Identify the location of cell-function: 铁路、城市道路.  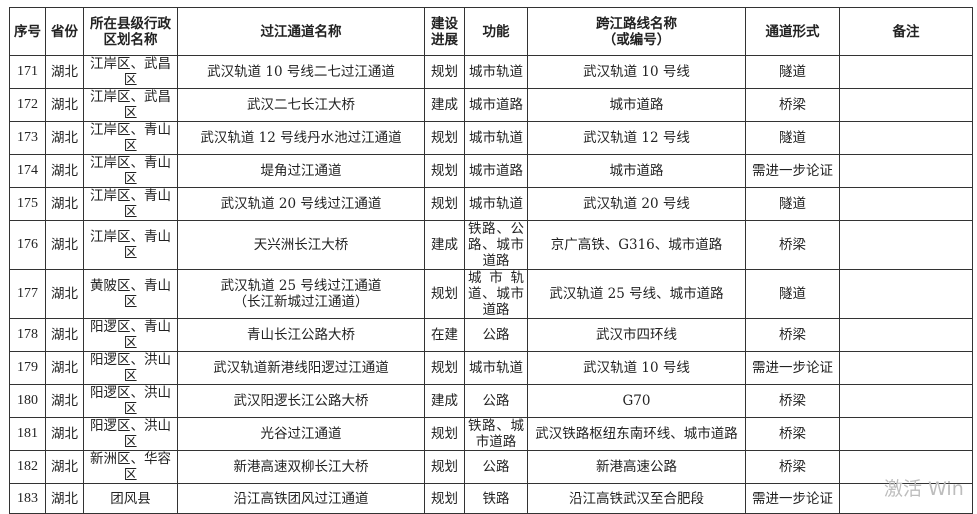
(496, 434).